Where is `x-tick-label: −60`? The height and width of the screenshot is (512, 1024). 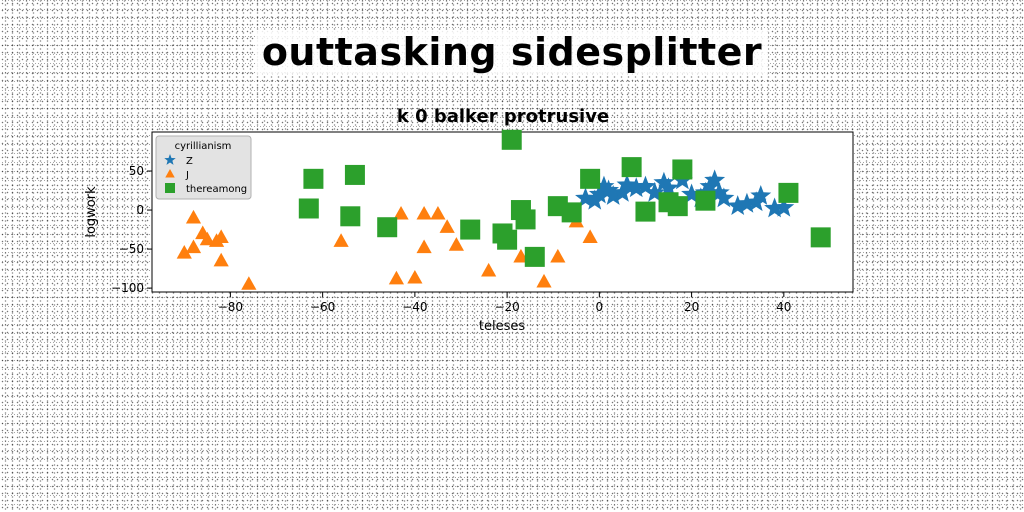 x-tick-label: −60 is located at coordinates (322, 307).